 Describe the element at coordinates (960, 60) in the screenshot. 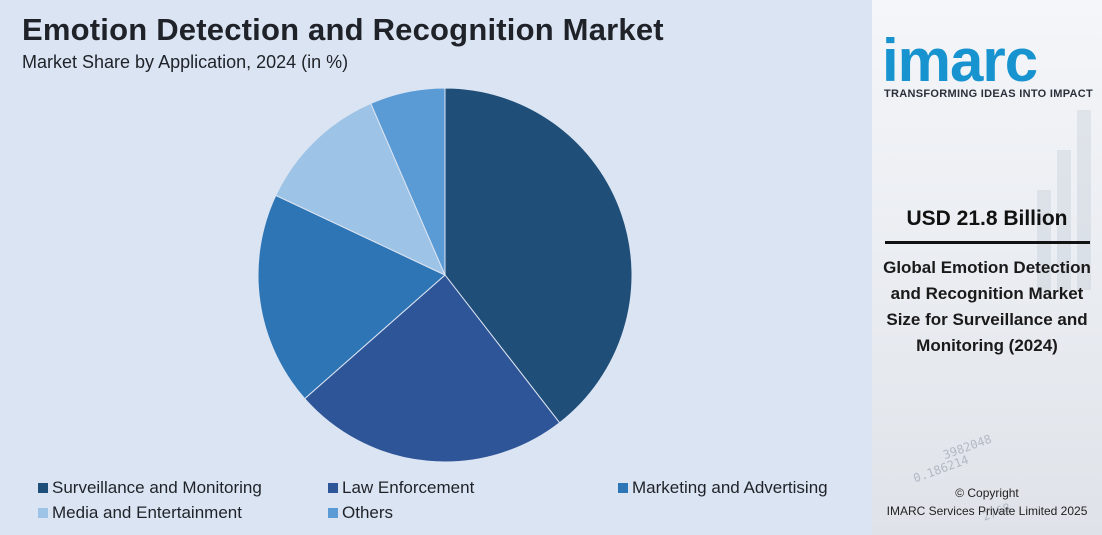

I see `brand-wordmark: imarc` at that location.